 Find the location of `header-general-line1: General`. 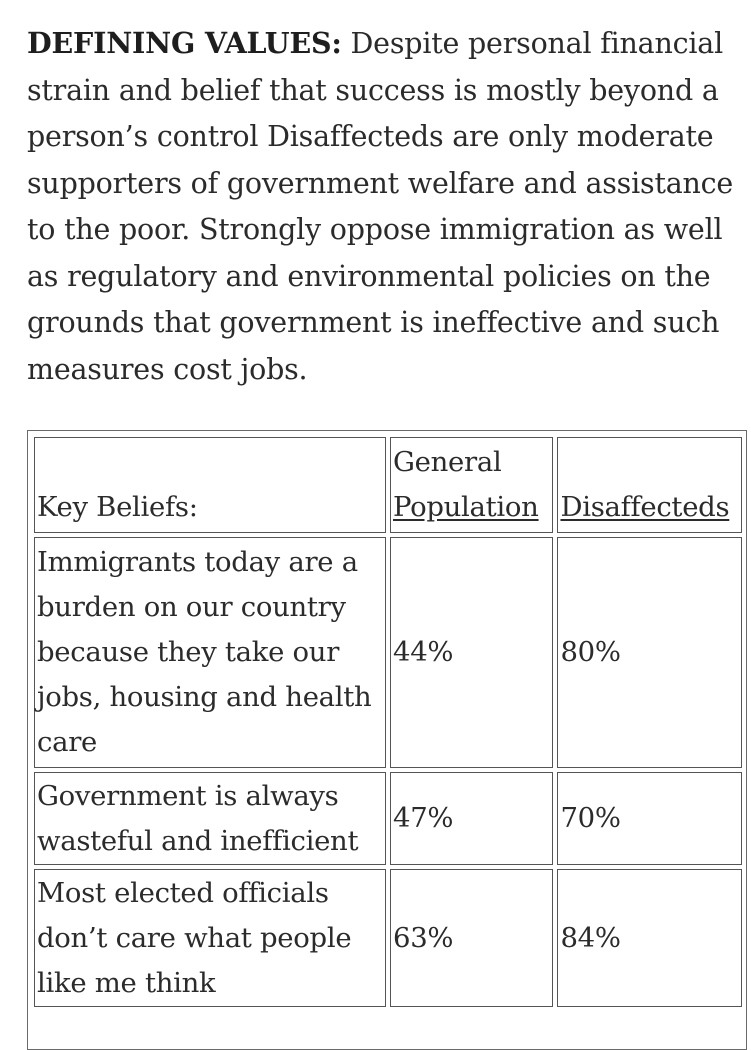

header-general-line1: General is located at coordinates (447, 462).